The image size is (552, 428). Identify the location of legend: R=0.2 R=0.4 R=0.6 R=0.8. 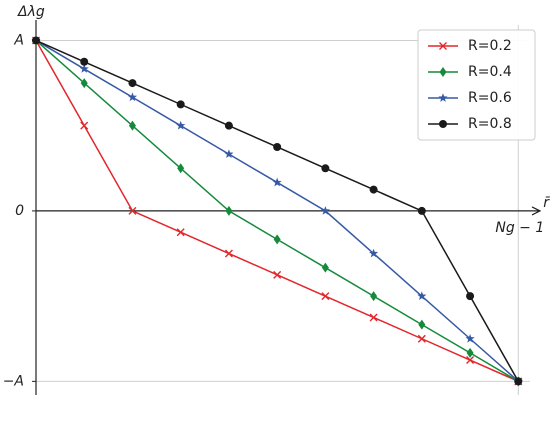
(476, 85).